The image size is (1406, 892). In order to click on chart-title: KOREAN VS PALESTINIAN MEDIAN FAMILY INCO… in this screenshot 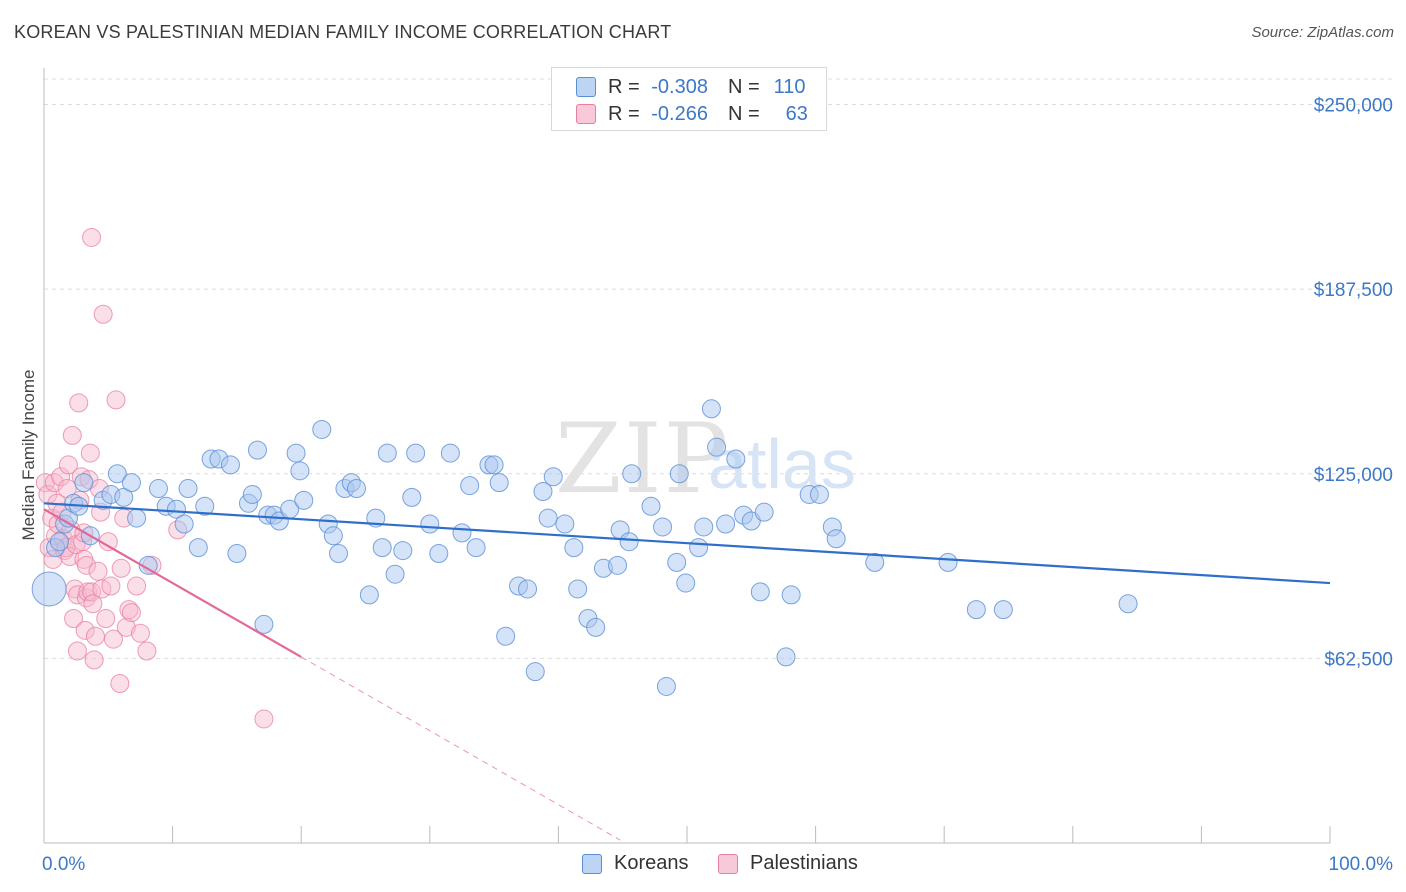, I will do `click(343, 32)`.